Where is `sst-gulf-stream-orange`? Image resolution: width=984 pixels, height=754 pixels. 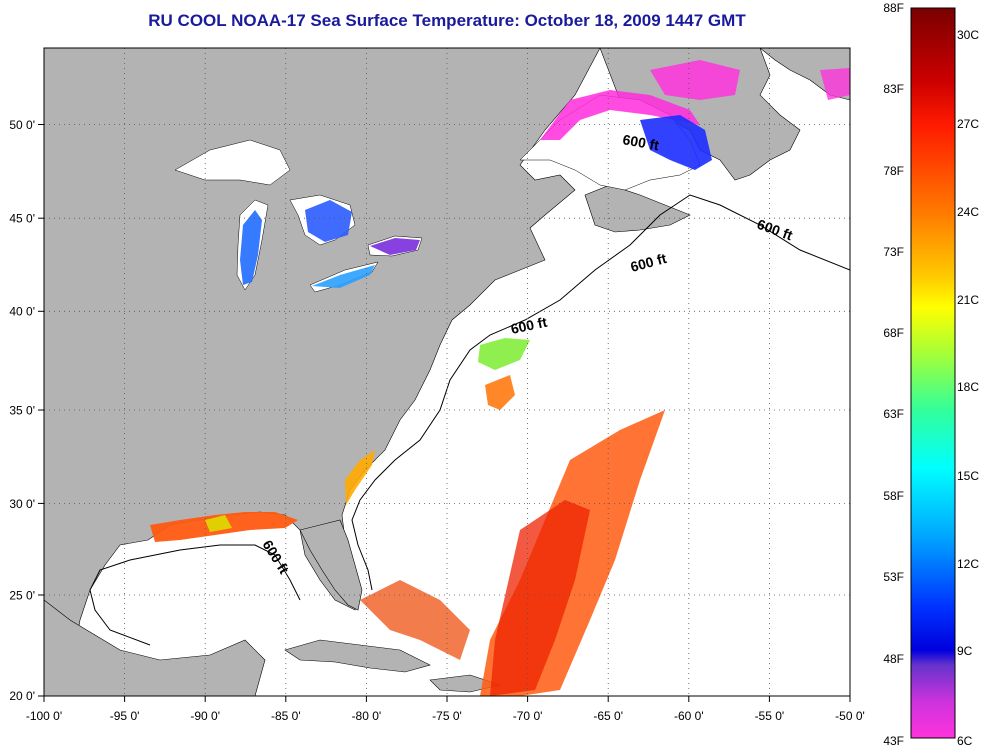 sst-gulf-stream-orange is located at coordinates (500, 392).